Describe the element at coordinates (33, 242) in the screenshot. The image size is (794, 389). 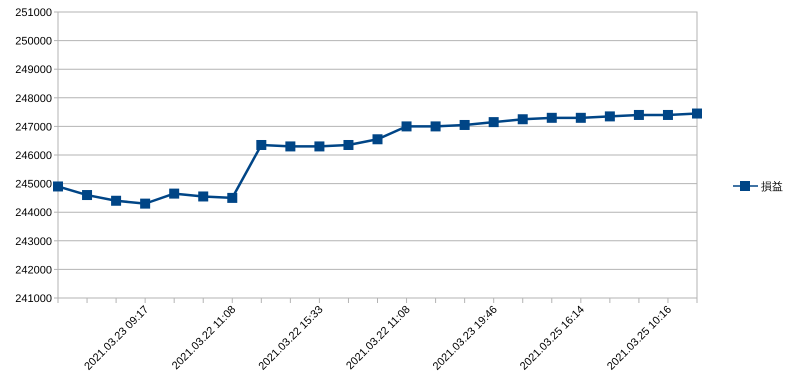
I see `y-tick-label: 243000` at that location.